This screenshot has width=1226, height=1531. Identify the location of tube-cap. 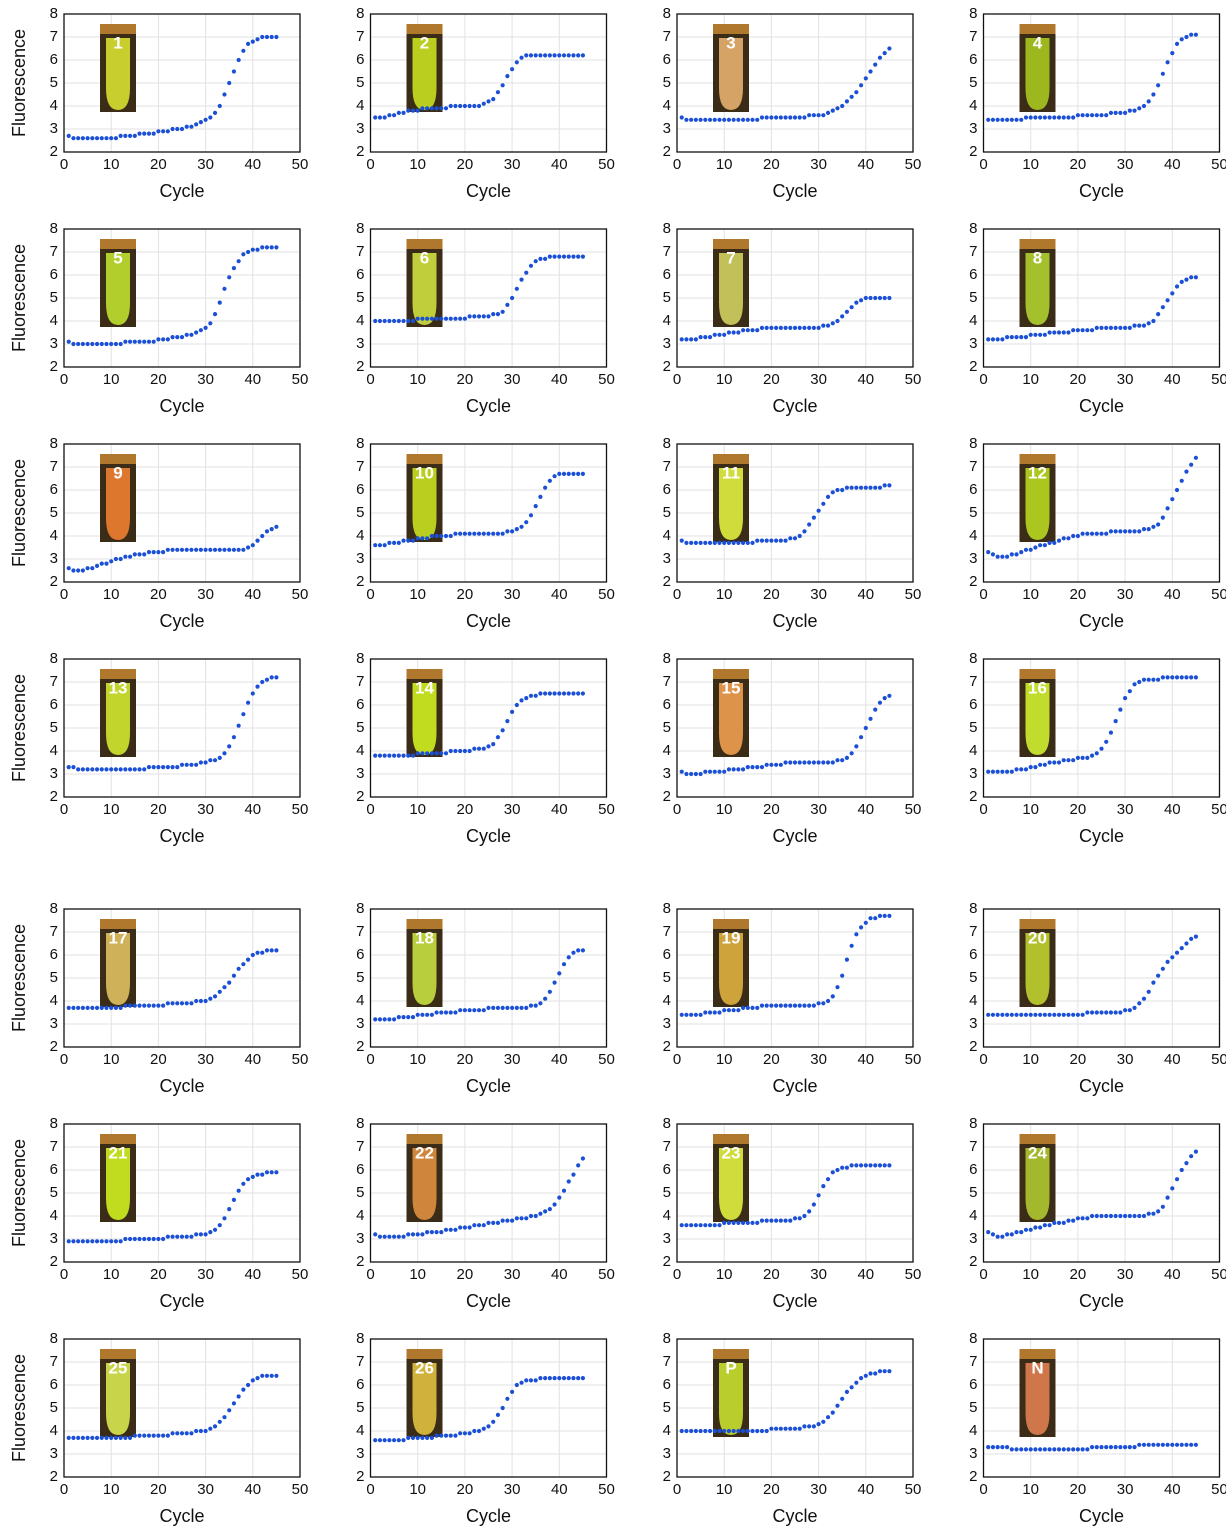
(118, 1354).